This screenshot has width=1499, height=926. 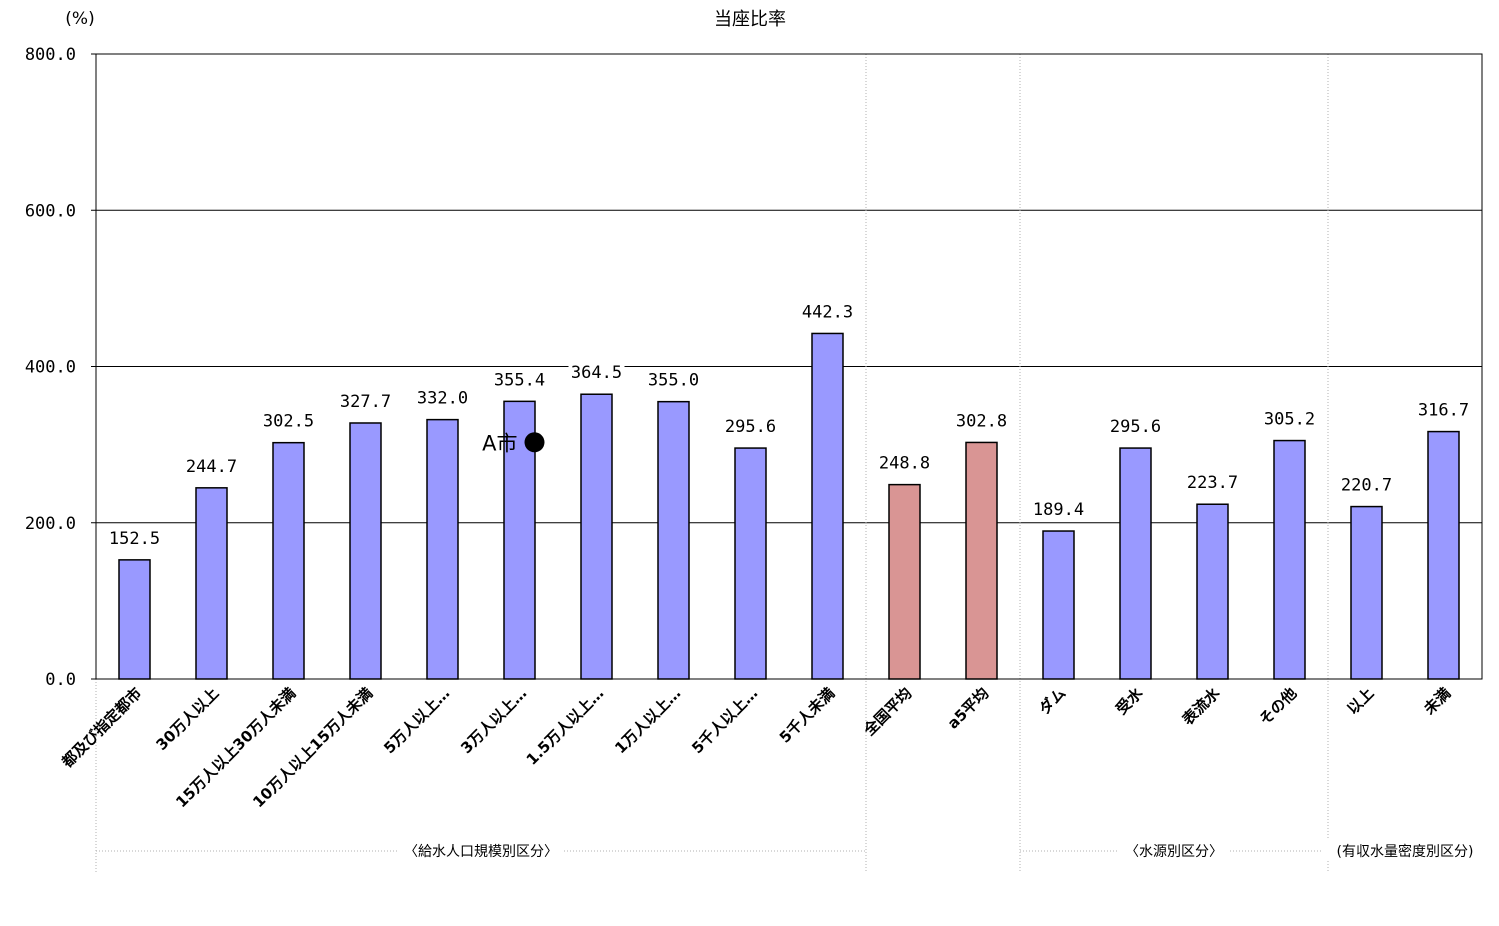 I want to click on group-labels: 〈給水人口規模別区分〉 〈水源別区分〉 (有収水量密度別区分), so click(x=792, y=850).